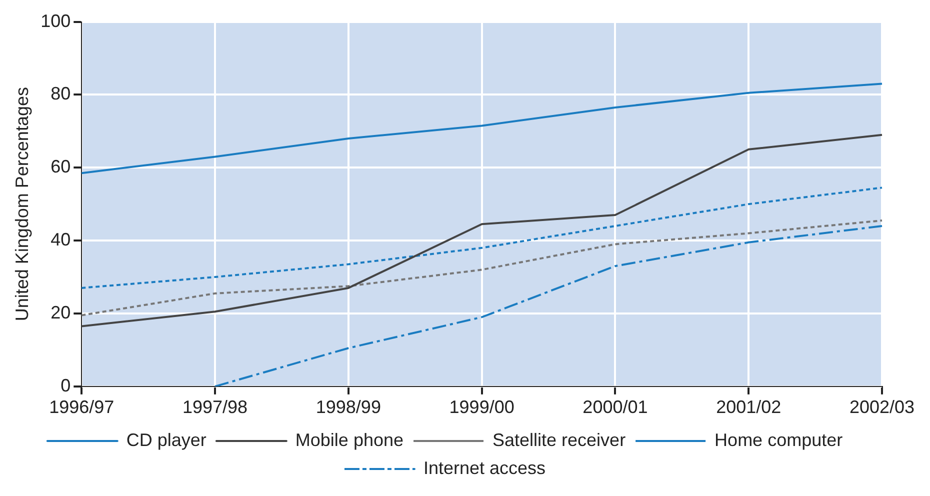 This screenshot has height=496, width=930. Describe the element at coordinates (60, 240) in the screenshot. I see `y-tick-label: 40` at that location.